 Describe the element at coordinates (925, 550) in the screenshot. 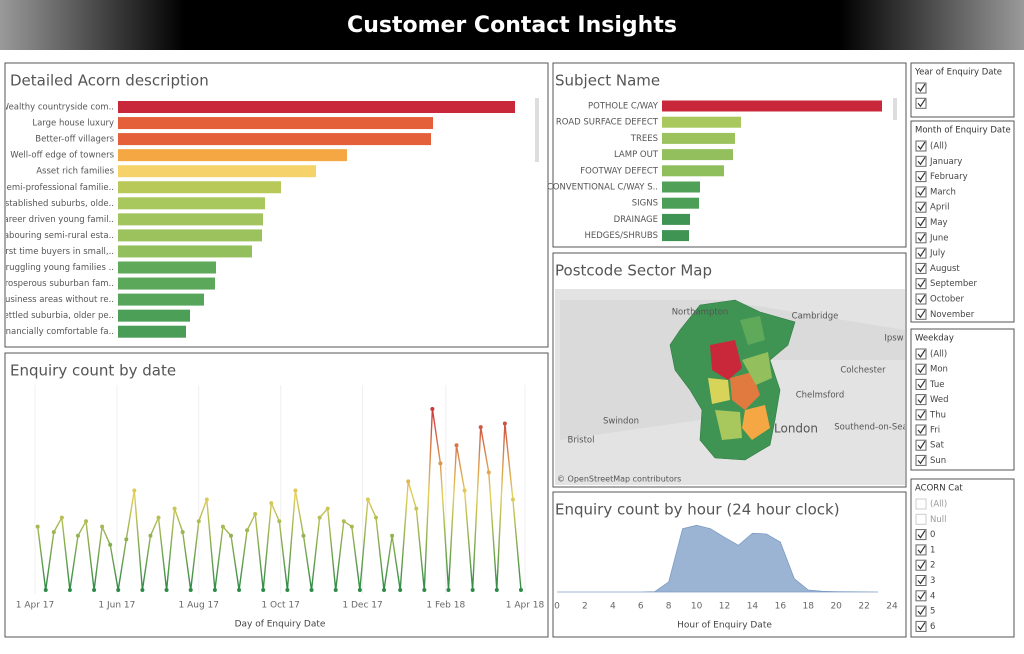

I see `filter-item: 1` at that location.